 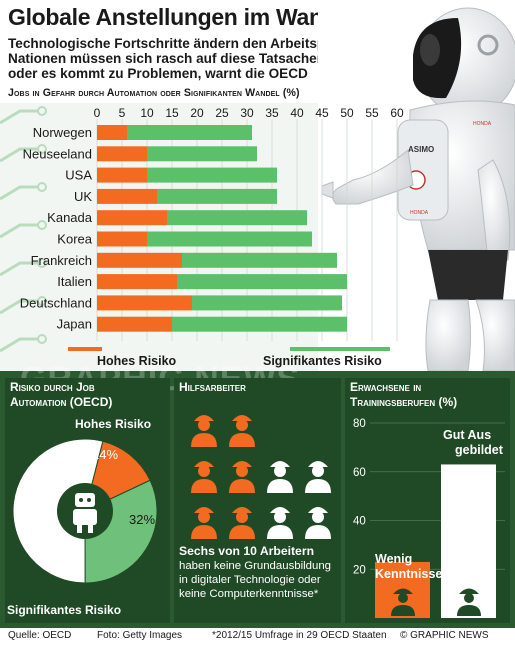 What do you see at coordinates (397, 113) in the screenshot?
I see `x-tick-label: 60` at bounding box center [397, 113].